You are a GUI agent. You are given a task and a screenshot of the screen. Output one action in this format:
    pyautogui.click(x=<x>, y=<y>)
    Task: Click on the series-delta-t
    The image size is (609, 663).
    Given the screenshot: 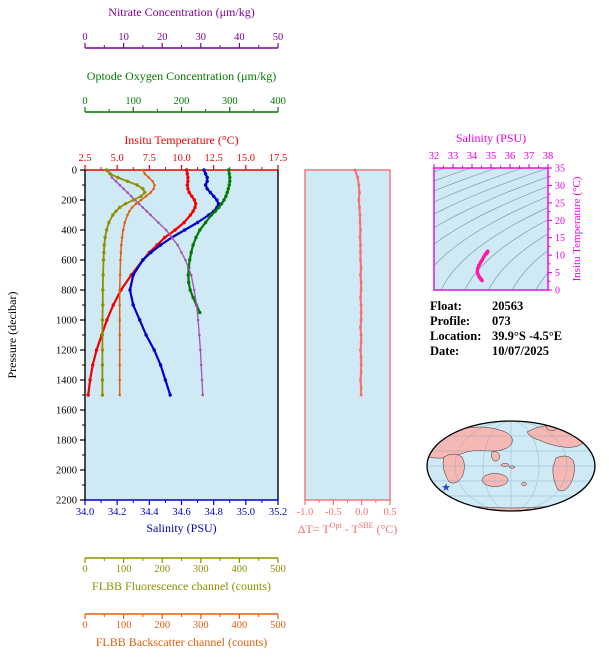 What is the action you would take?
    pyautogui.click(x=358, y=282)
    